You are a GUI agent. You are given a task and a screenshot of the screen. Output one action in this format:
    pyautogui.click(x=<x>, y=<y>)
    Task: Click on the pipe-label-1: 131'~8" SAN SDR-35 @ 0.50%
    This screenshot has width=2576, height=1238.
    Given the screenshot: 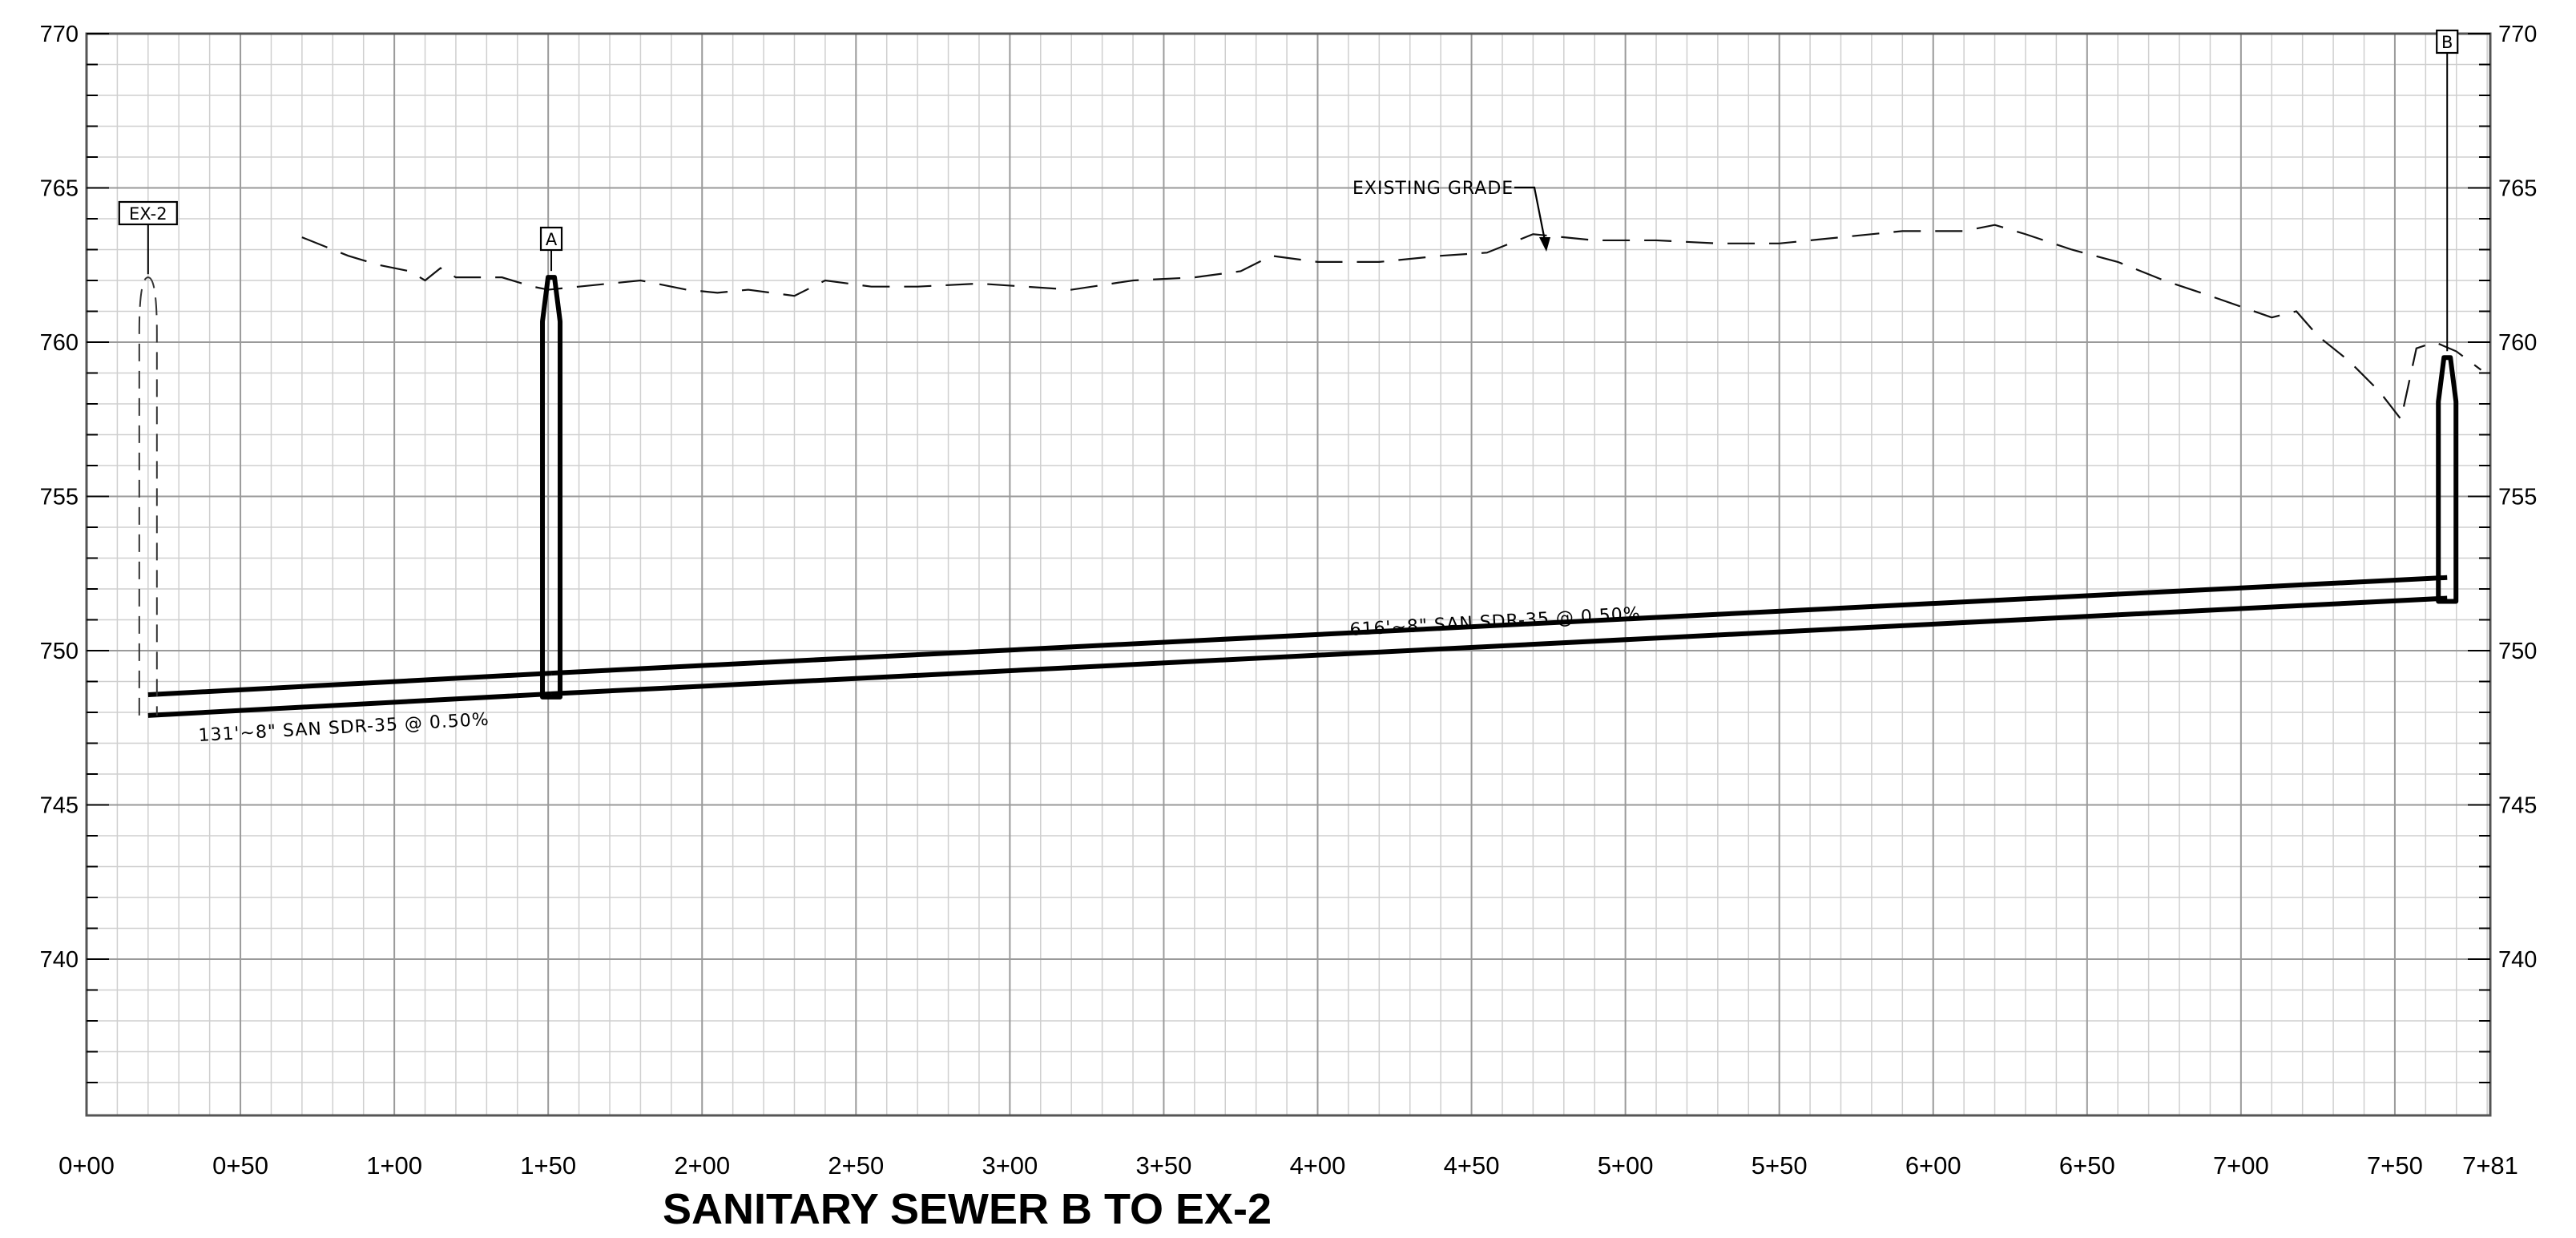 What is the action you would take?
    pyautogui.click(x=344, y=728)
    